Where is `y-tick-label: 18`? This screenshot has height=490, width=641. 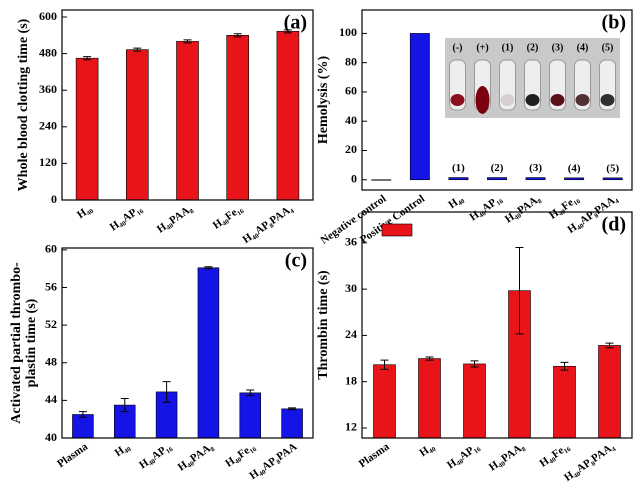
y-tick-label: 18 is located at coordinates (351, 380).